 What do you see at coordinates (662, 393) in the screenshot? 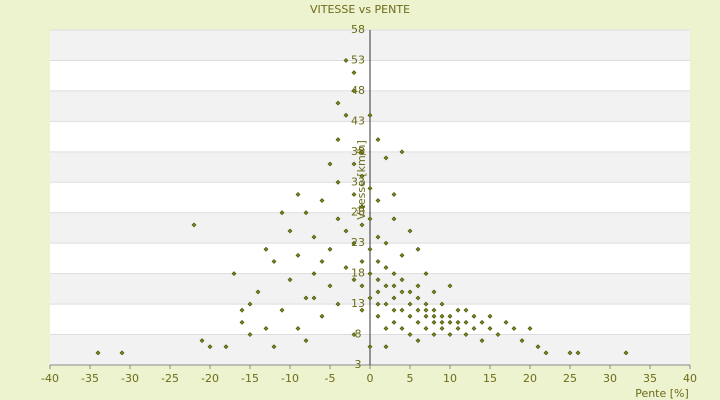
I see `x-axis-label: Pente [%]` at bounding box center [662, 393].